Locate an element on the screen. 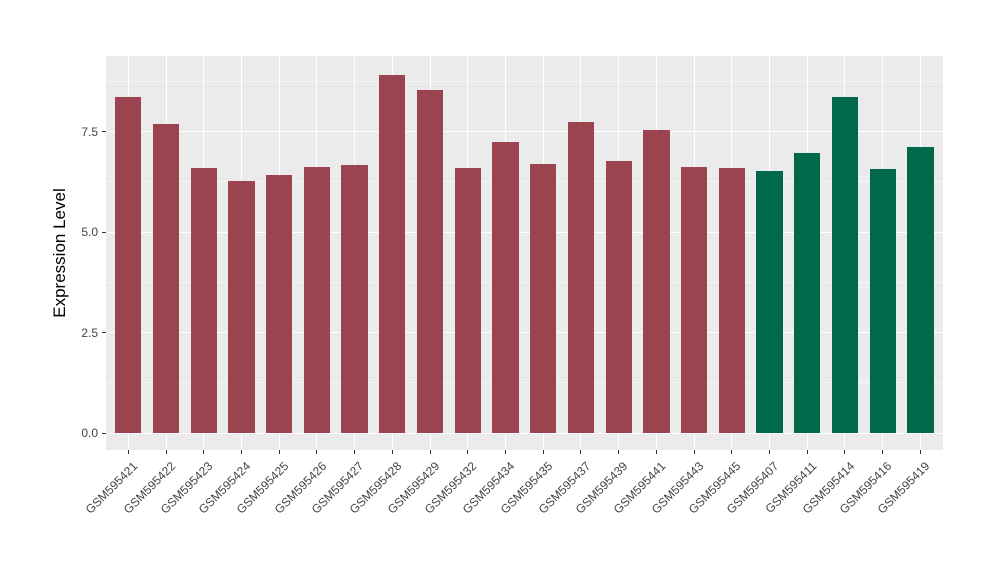  bar-GSM595411 is located at coordinates (807, 293).